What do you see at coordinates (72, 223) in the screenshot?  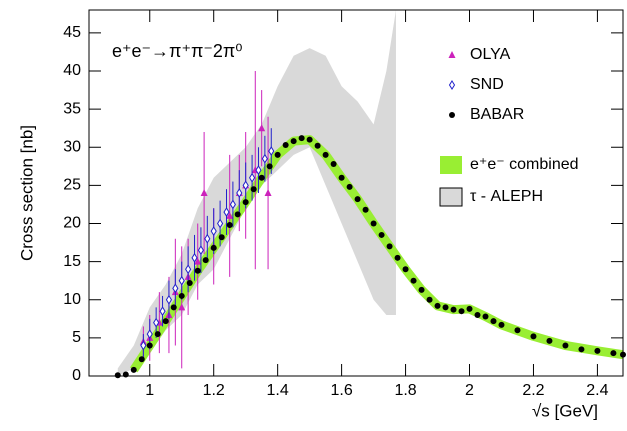 I see `y-tick-label: 20` at bounding box center [72, 223].